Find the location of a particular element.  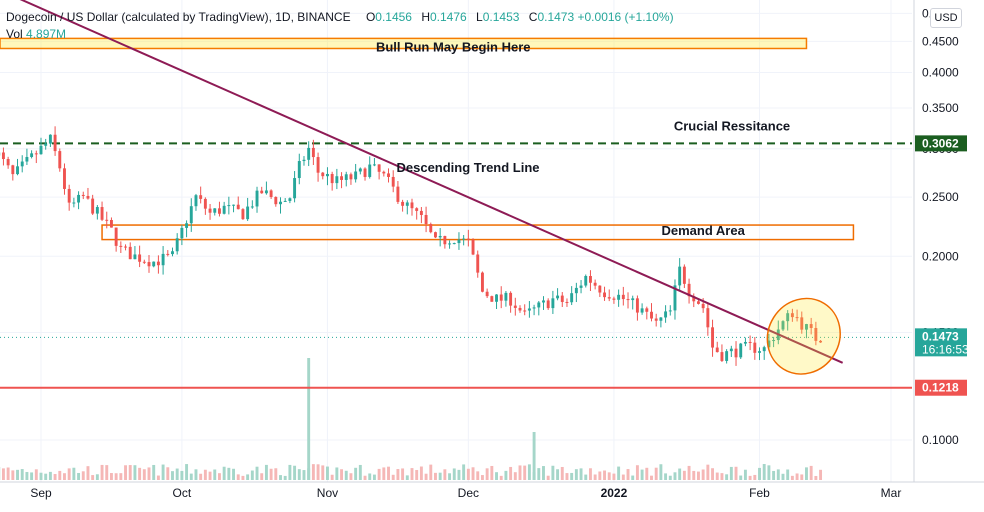

currency-button: USD is located at coordinates (946, 18).